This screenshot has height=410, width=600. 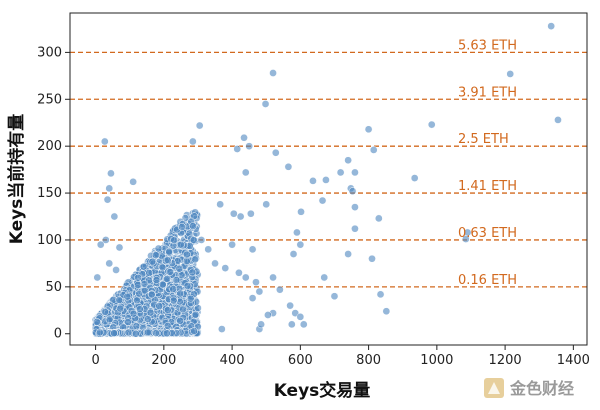 What do you see at coordinates (505, 360) in the screenshot?
I see `x-tick-label: 1200` at bounding box center [505, 360].